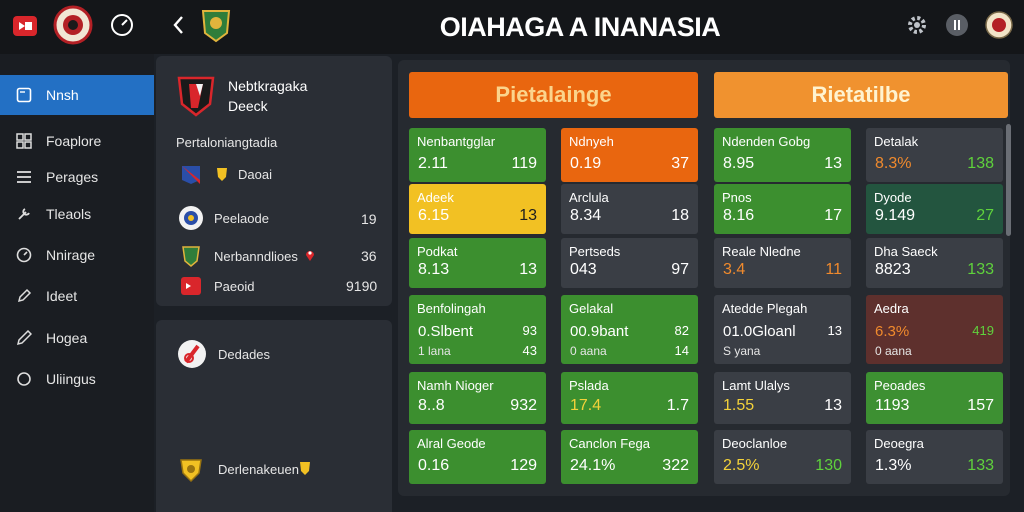  What do you see at coordinates (278, 218) in the screenshot?
I see `player-row: Peelaode` at bounding box center [278, 218].